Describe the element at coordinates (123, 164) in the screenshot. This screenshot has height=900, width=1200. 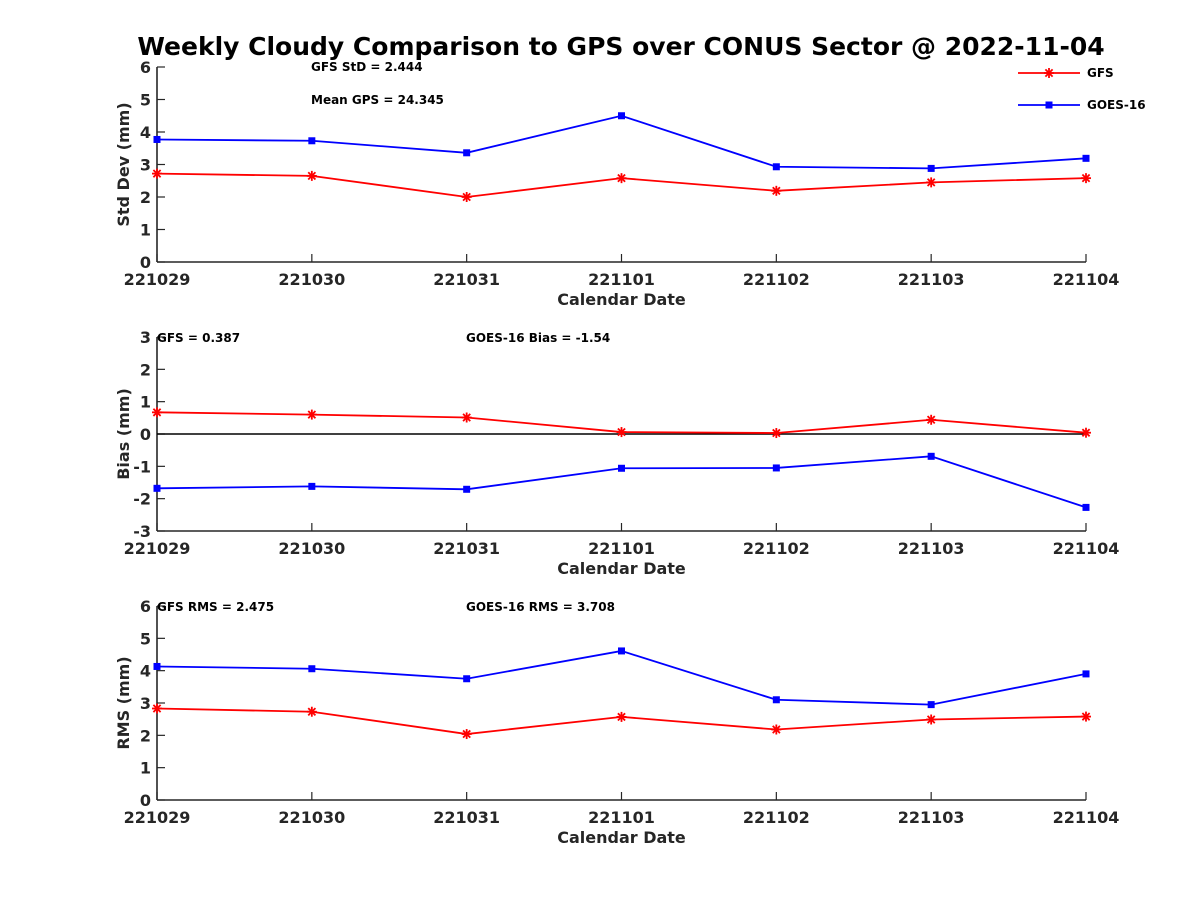
I see `y-axis-label: Std Dev (mm)` at that location.